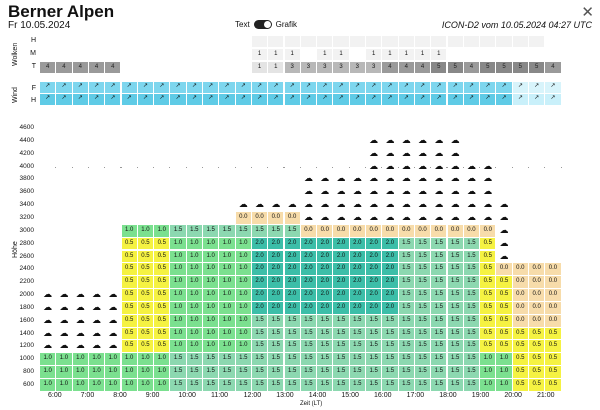  Describe the element at coordinates (285, 395) in the screenshot. I see `x-tick-label: 13:00` at that location.